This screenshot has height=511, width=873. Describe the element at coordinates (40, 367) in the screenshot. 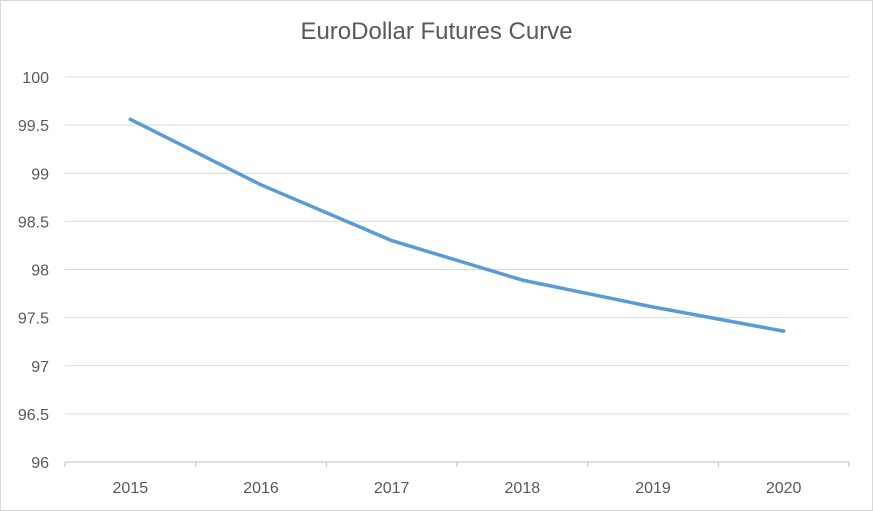

I see `y-tick-label: 97` at that location.